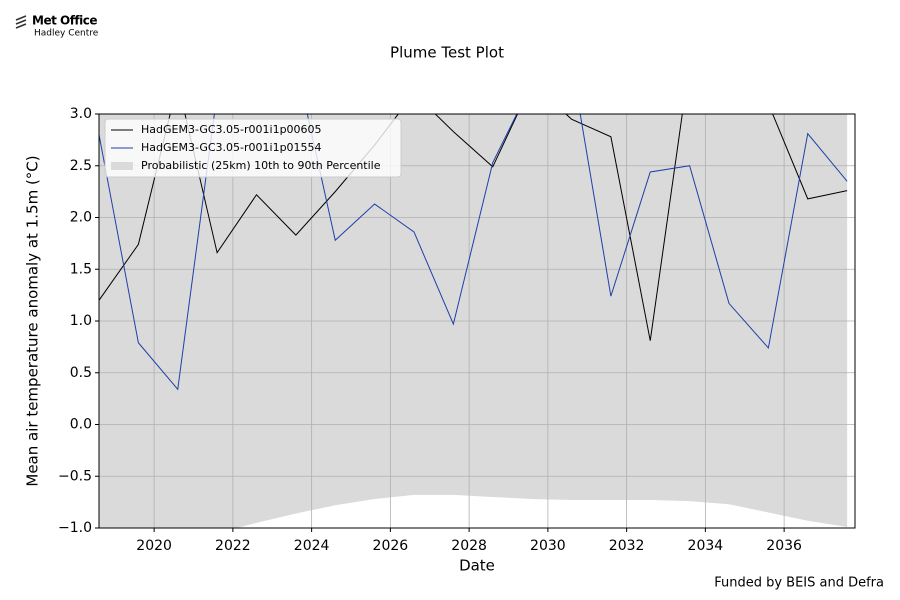  What do you see at coordinates (784, 546) in the screenshot?
I see `x-tick-label: 2036` at bounding box center [784, 546].